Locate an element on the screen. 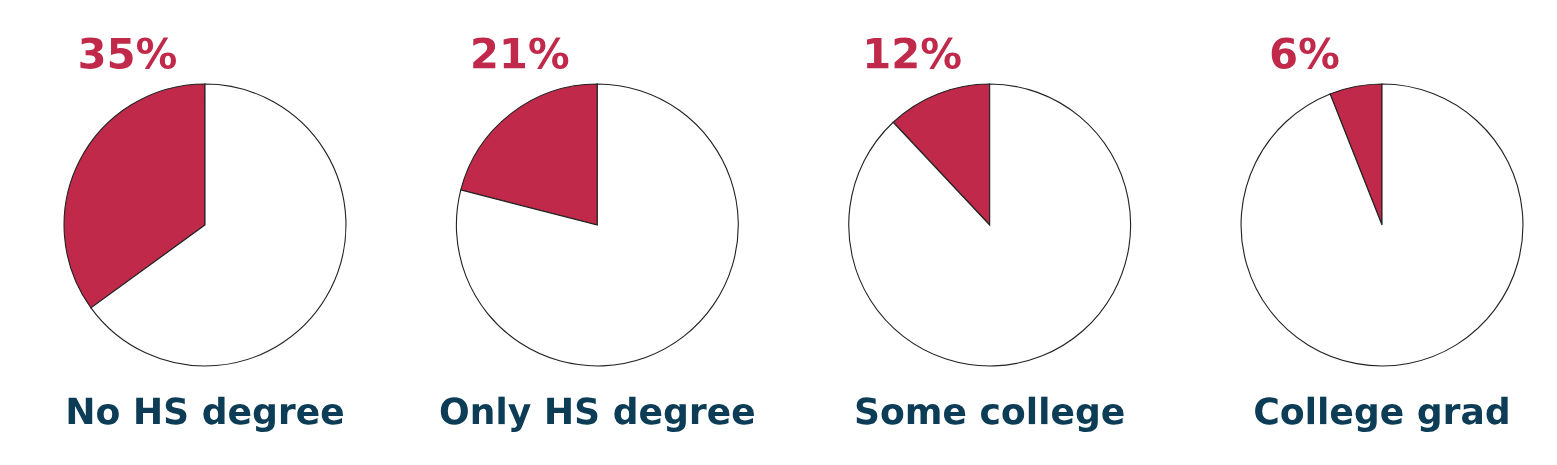 The height and width of the screenshot is (465, 1557). data-label: 35% is located at coordinates (128, 53).